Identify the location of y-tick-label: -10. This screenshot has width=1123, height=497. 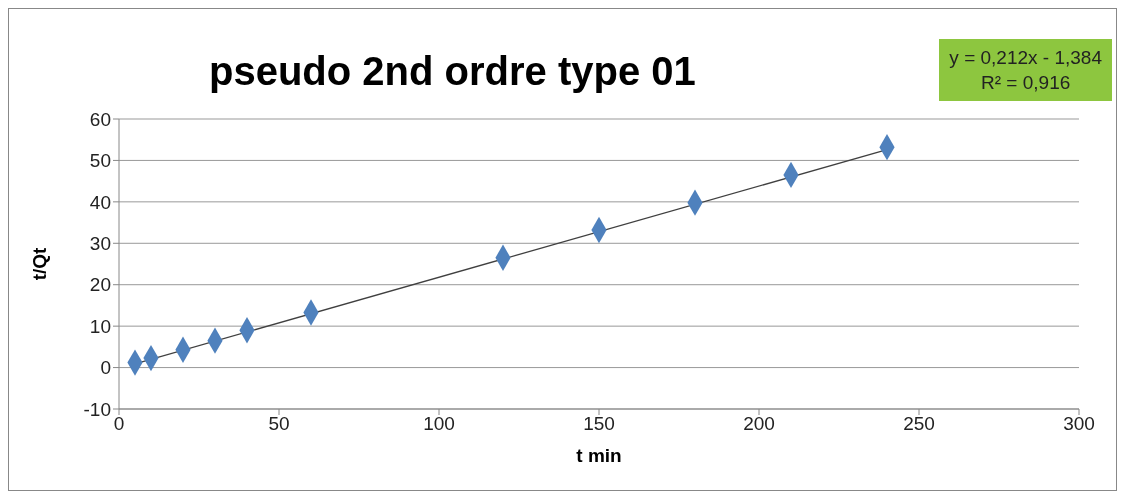
(97, 409).